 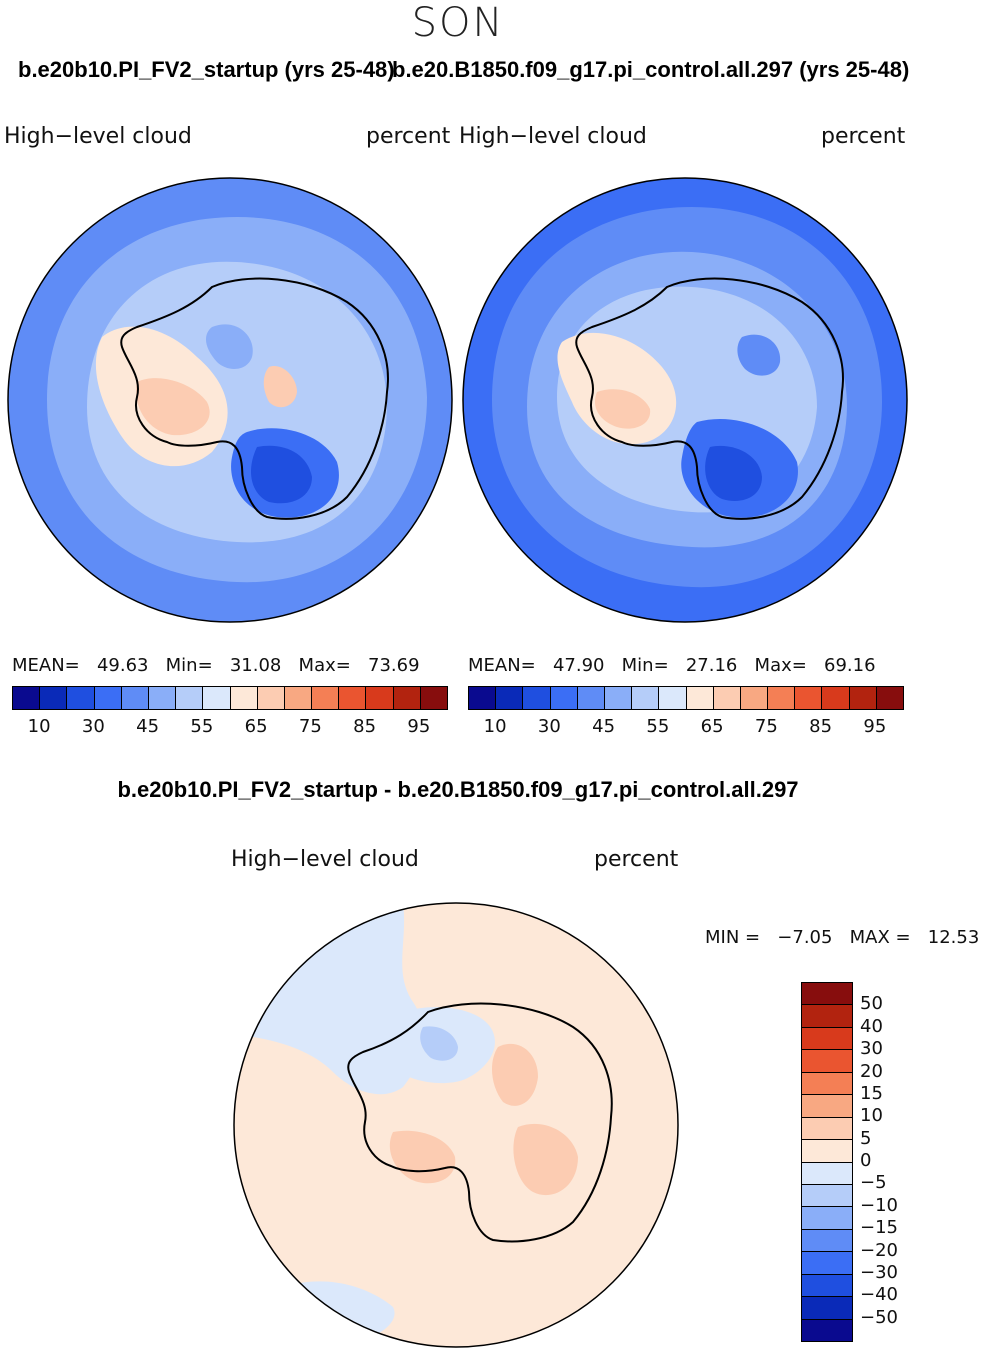 I want to click on diff-minmax: MIN = −7.05 MAX = 12.53, so click(x=842, y=937).